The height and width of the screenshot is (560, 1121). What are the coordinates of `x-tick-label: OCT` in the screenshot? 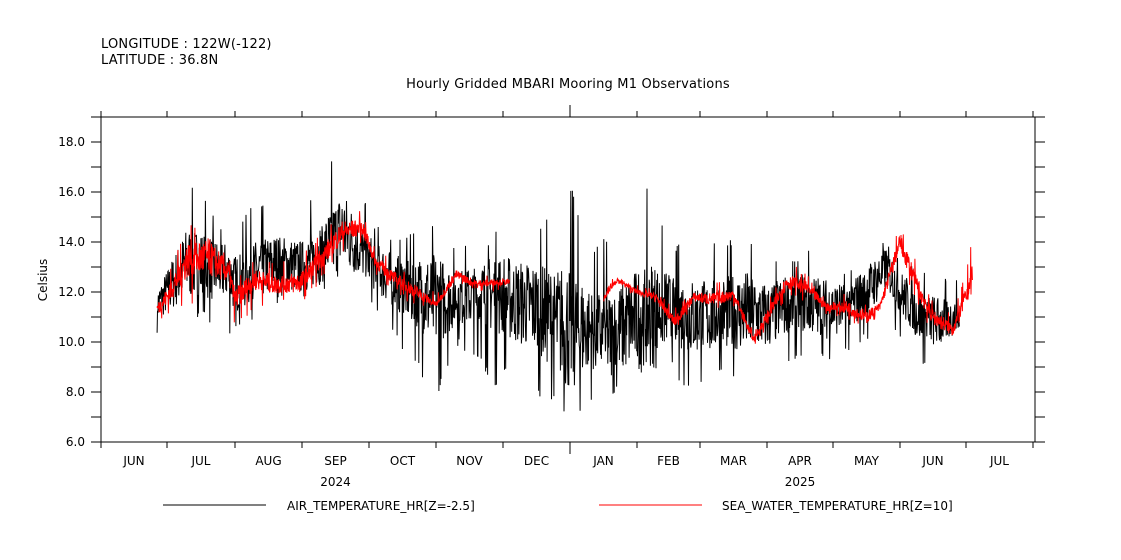 It's located at (403, 461).